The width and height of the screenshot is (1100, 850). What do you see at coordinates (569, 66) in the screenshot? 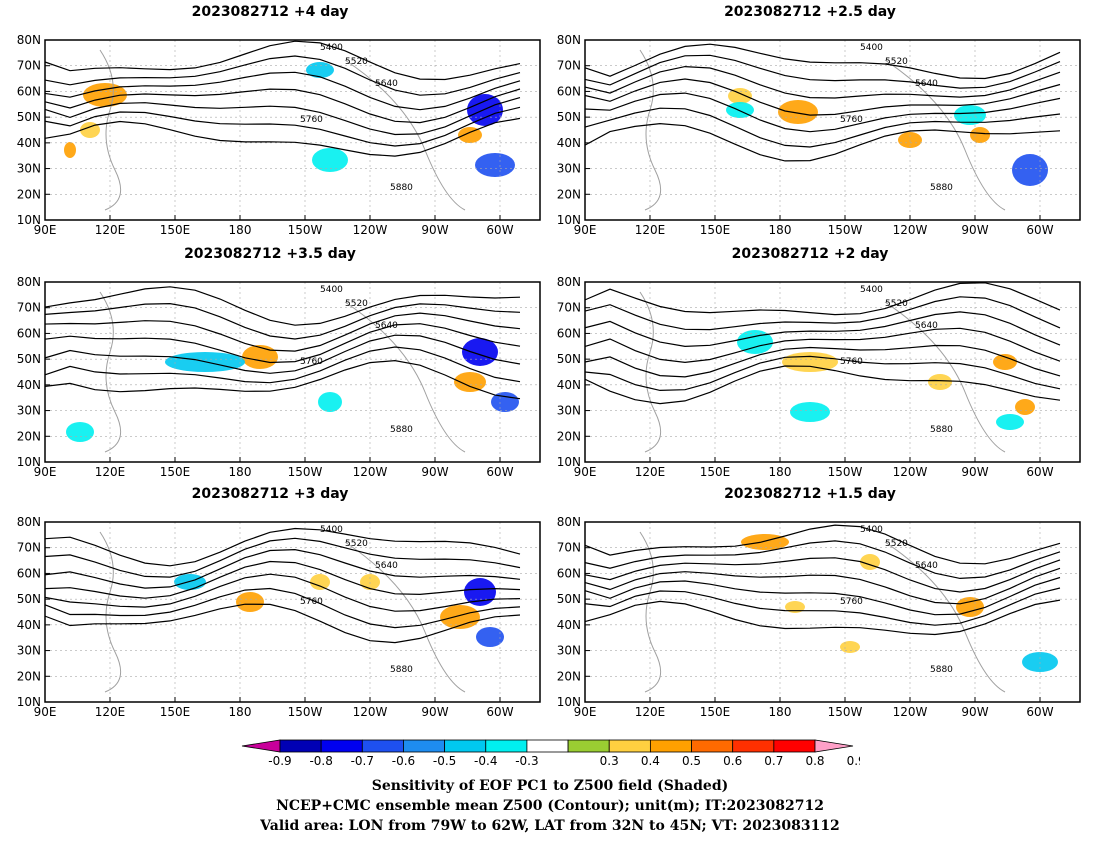
I see `lat-tick-label: 70N` at bounding box center [569, 66].